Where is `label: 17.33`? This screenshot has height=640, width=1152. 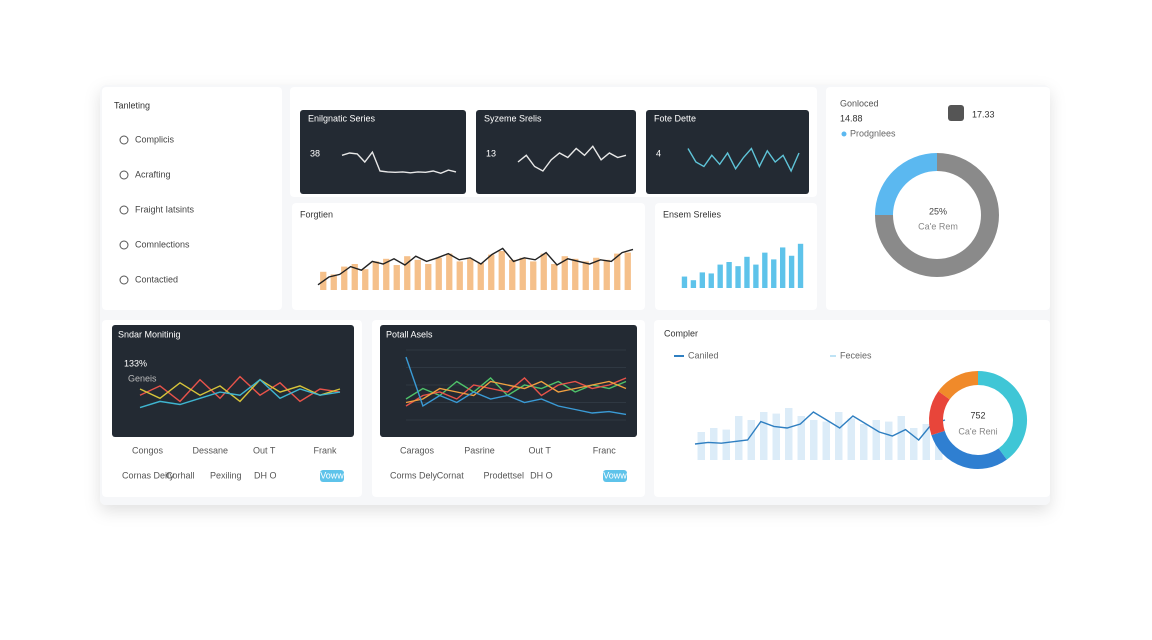 label: 17.33 is located at coordinates (983, 114).